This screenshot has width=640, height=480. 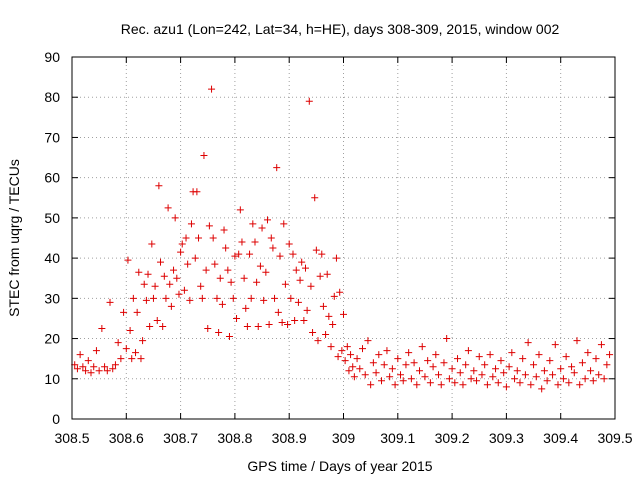 I want to click on y-tick-label: 30, so click(x=52, y=298).